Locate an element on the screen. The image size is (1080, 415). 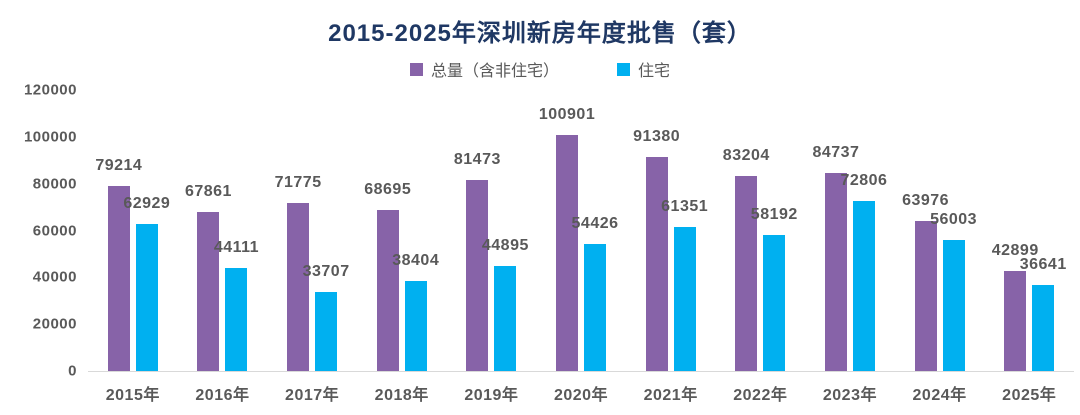
legend-label-total: 总量（含非住宅） is located at coordinates (494, 71).